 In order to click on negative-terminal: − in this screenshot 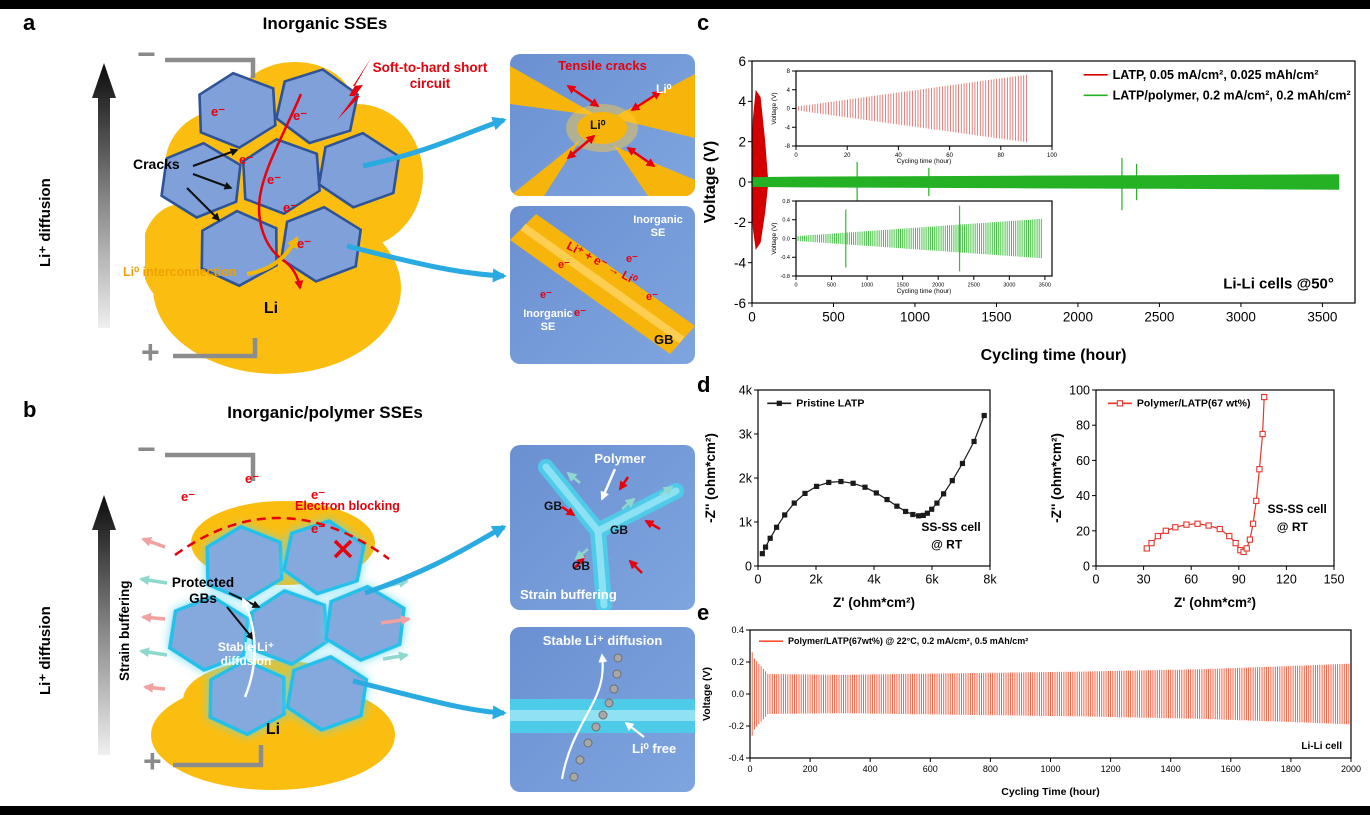, I will do `click(146, 54)`.